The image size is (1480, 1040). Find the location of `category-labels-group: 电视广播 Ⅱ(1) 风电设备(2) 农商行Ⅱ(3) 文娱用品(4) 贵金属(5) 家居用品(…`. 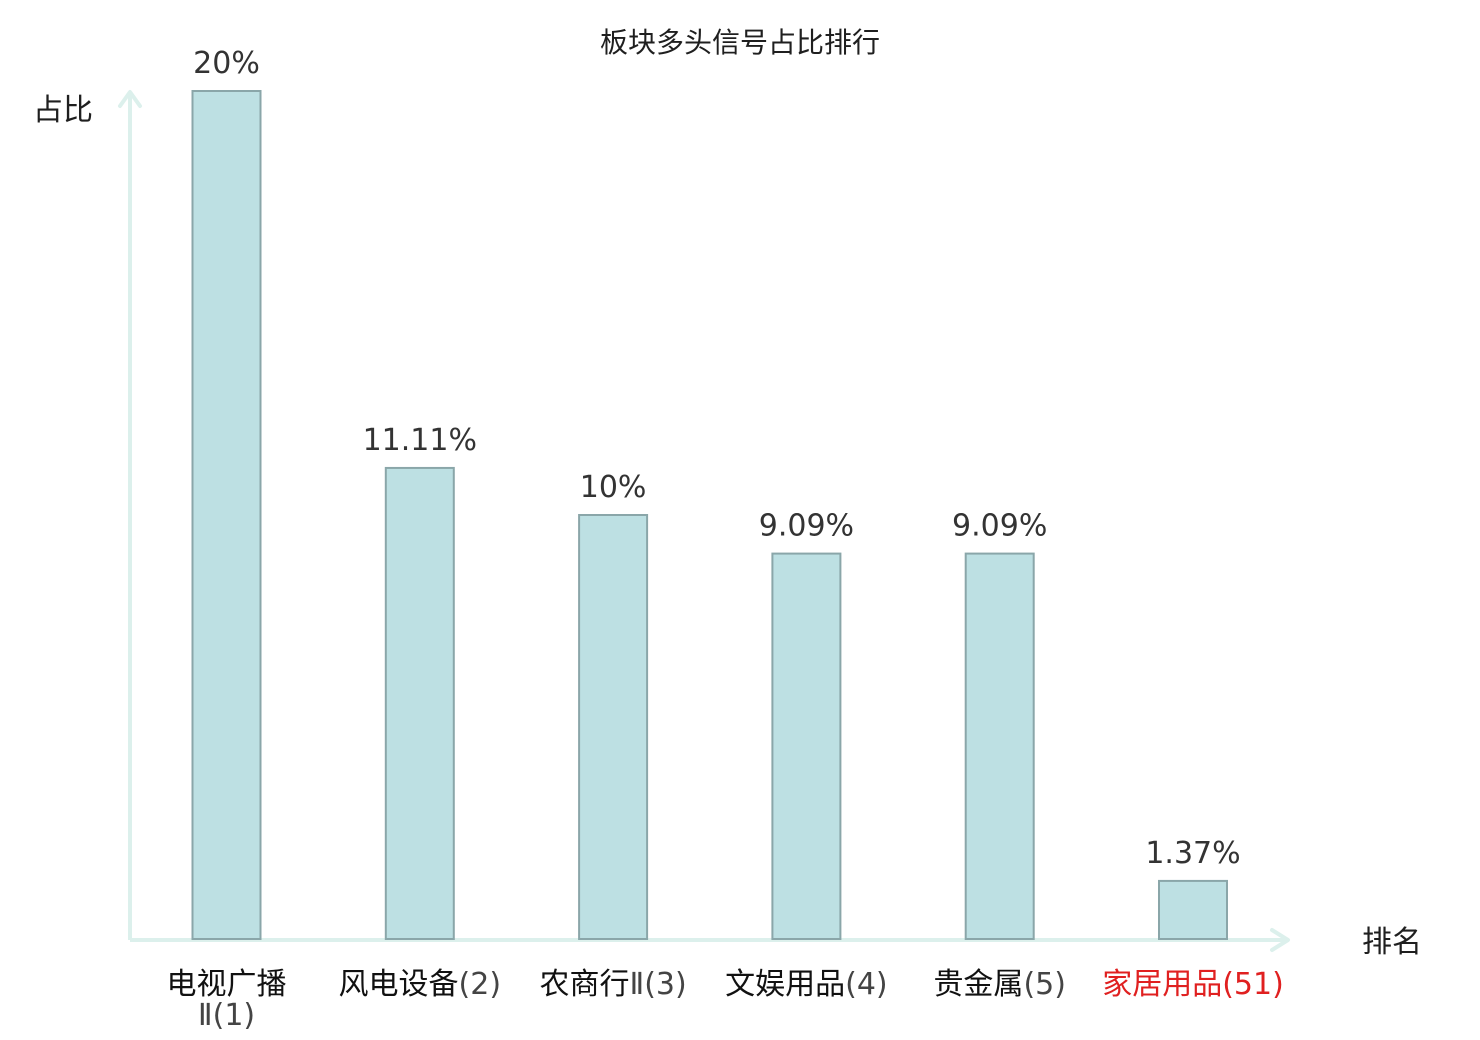

category-labels-group: 电视广播 Ⅱ(1) 风电设备(2) 农商行Ⅱ(3) 文娱用品(4) 贵金属(5) 家居用品(… is located at coordinates (725, 1000).